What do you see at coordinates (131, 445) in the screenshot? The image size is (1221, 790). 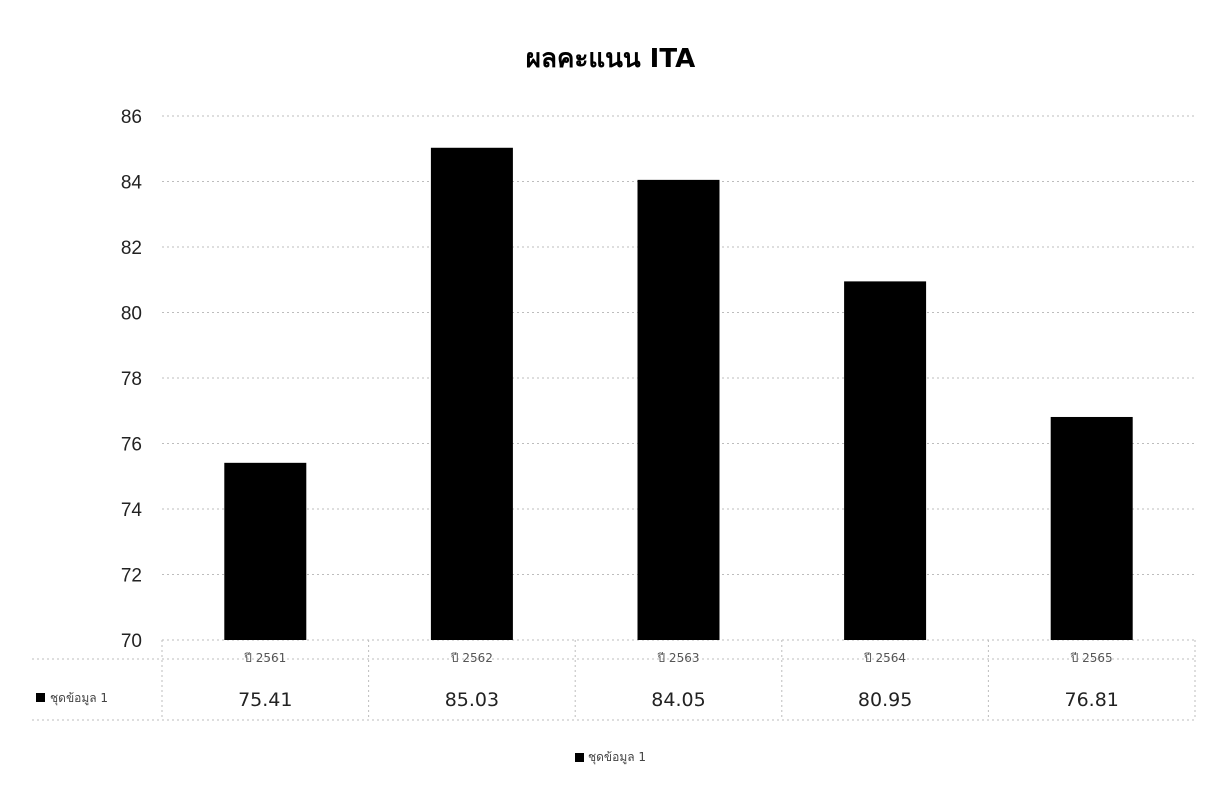 I see `y-tick-label: 76` at bounding box center [131, 445].